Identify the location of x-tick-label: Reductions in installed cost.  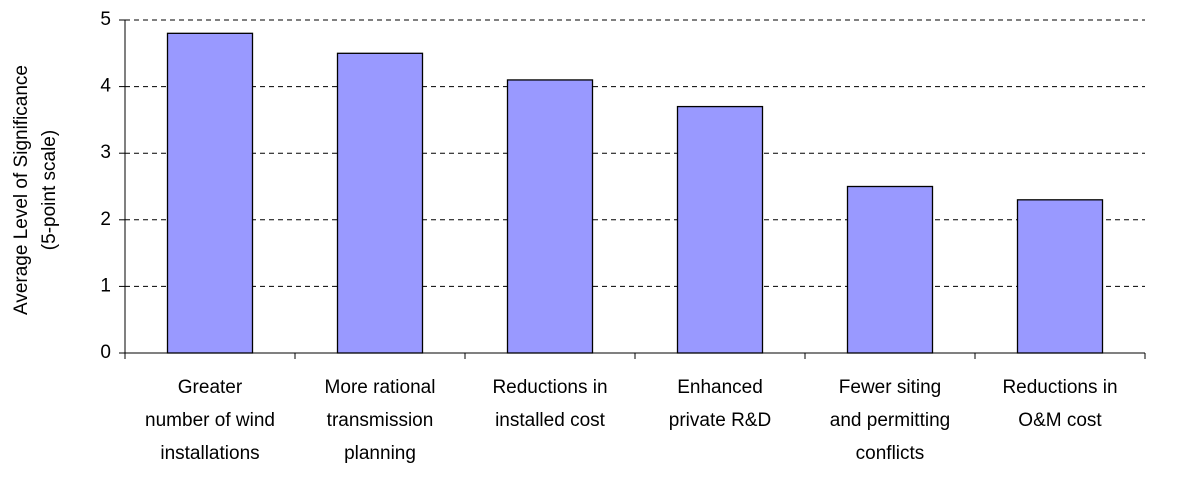
(549, 404).